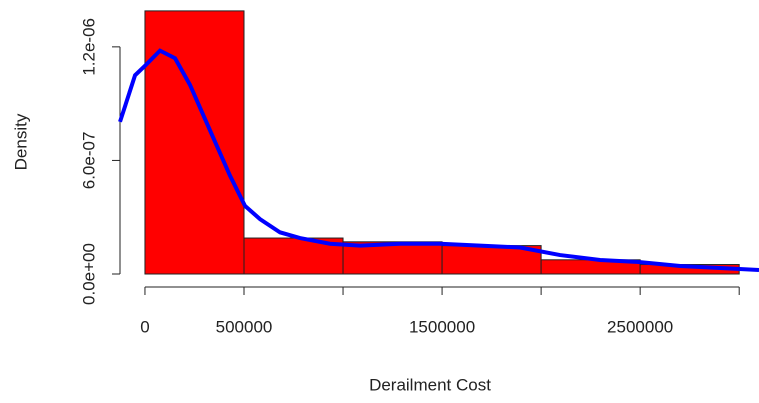 The height and width of the screenshot is (403, 759). I want to click on x-axis-title: Derailment Cost, so click(430, 384).